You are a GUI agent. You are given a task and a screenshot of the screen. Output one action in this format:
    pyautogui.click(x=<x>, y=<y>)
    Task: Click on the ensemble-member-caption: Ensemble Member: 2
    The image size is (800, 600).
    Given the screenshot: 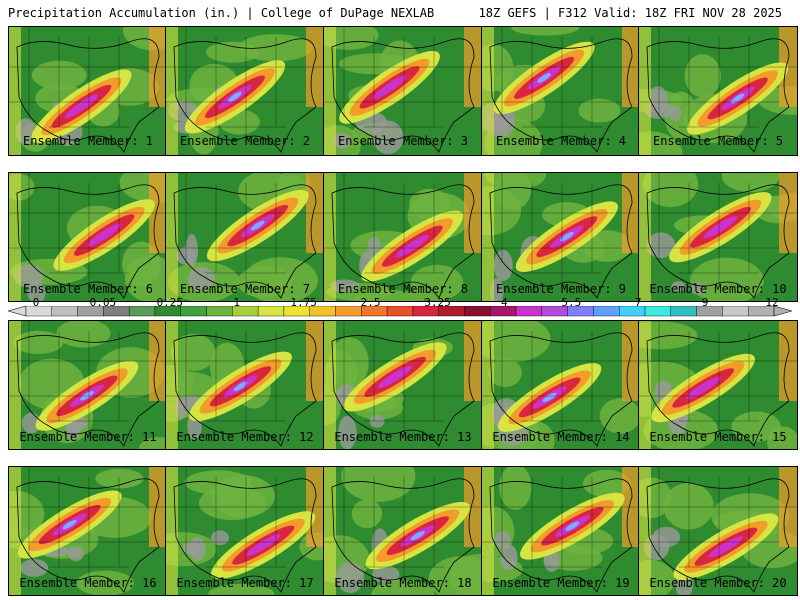 What is the action you would take?
    pyautogui.click(x=245, y=141)
    